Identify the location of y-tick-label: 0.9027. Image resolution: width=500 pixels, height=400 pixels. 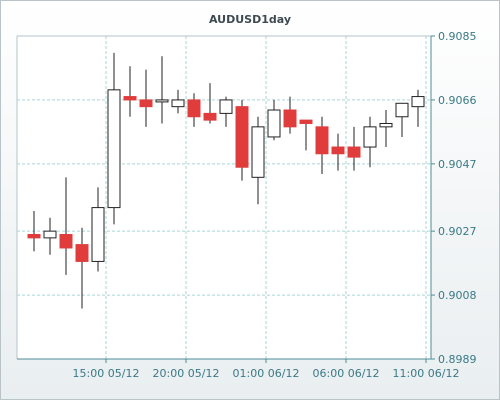
(457, 231).